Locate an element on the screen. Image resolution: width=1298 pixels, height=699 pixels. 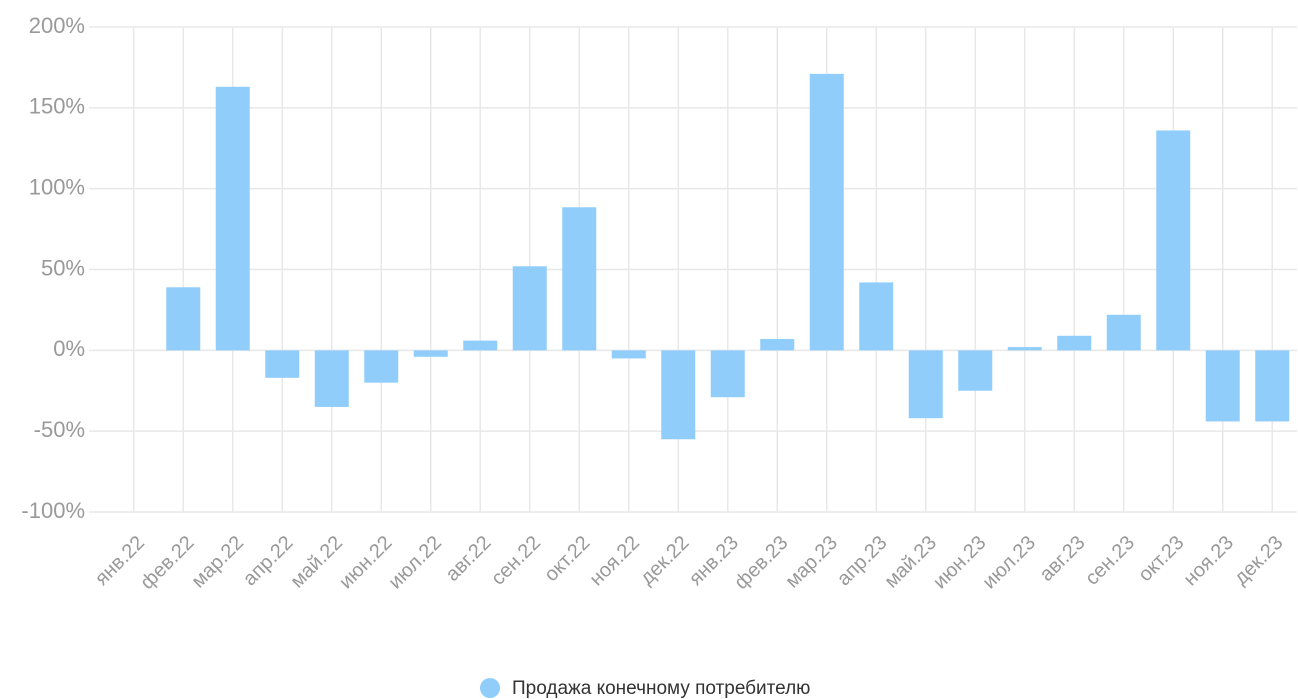
x-tick-label: июл.23 is located at coordinates (1009, 563).